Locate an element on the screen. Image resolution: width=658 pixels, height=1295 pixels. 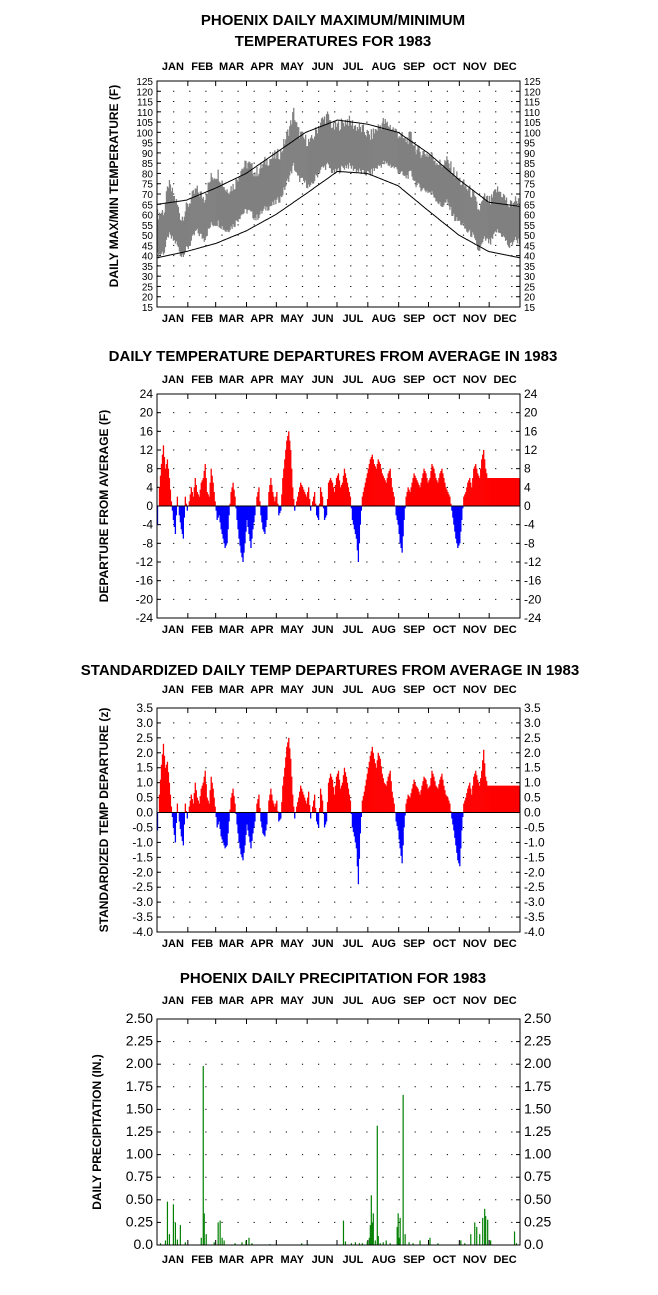
std-month-label-bottom: NOV is located at coordinates (475, 944).